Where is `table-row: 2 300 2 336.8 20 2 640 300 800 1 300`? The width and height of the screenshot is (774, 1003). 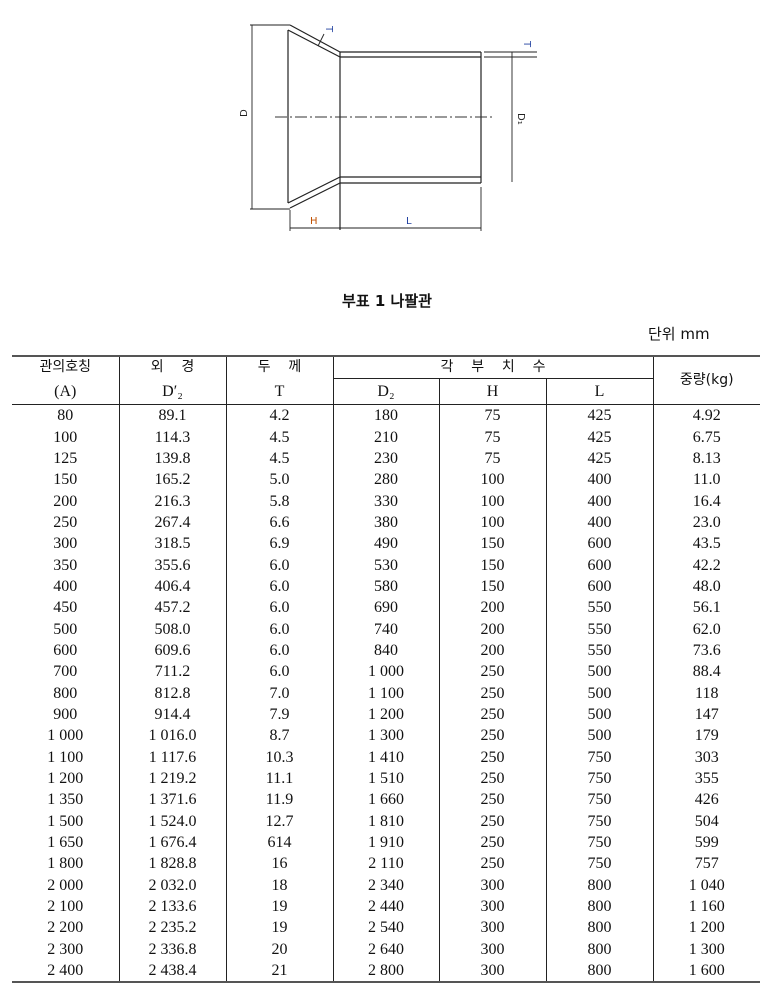 table-row: 2 300 2 336.8 20 2 640 300 800 1 300 is located at coordinates (386, 949).